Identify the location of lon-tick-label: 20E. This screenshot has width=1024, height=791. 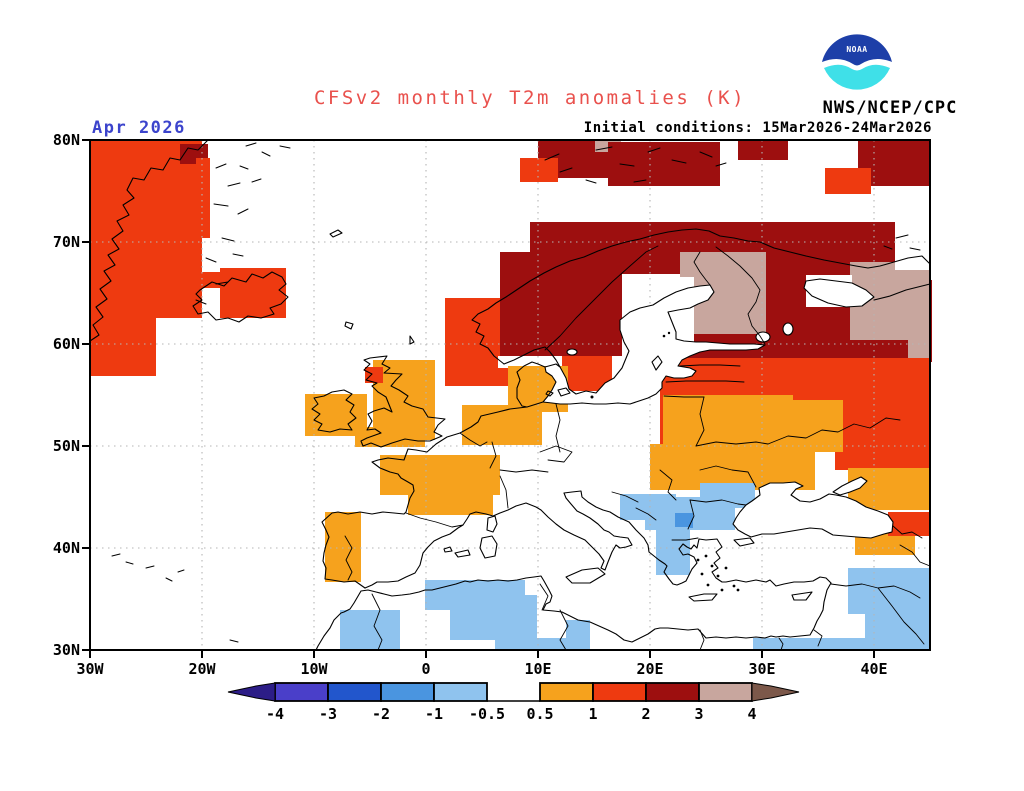
(649, 669).